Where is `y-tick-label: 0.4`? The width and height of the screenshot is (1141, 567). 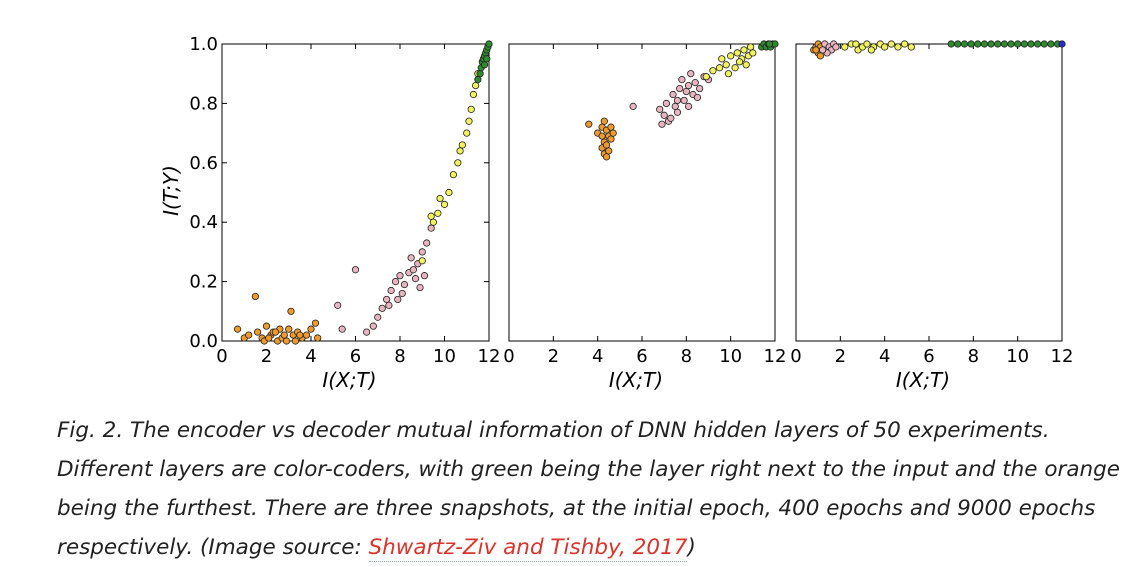 y-tick-label: 0.4 is located at coordinates (203, 222).